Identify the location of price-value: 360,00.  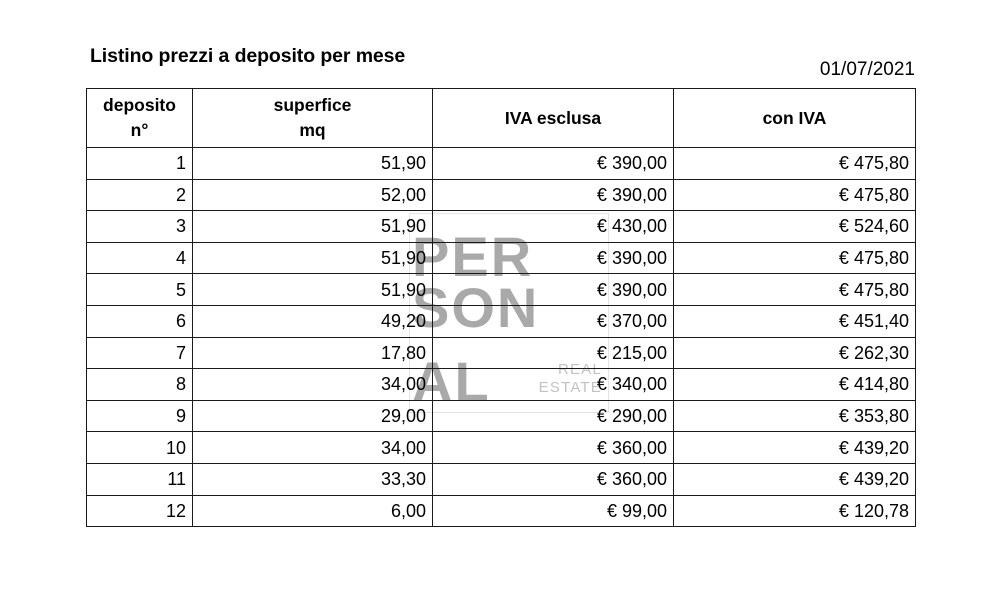
(639, 479).